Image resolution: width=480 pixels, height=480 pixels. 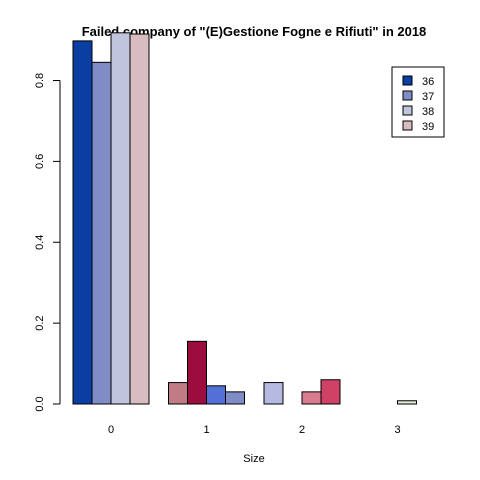 I want to click on x-tick-label: 1, so click(x=206, y=430).